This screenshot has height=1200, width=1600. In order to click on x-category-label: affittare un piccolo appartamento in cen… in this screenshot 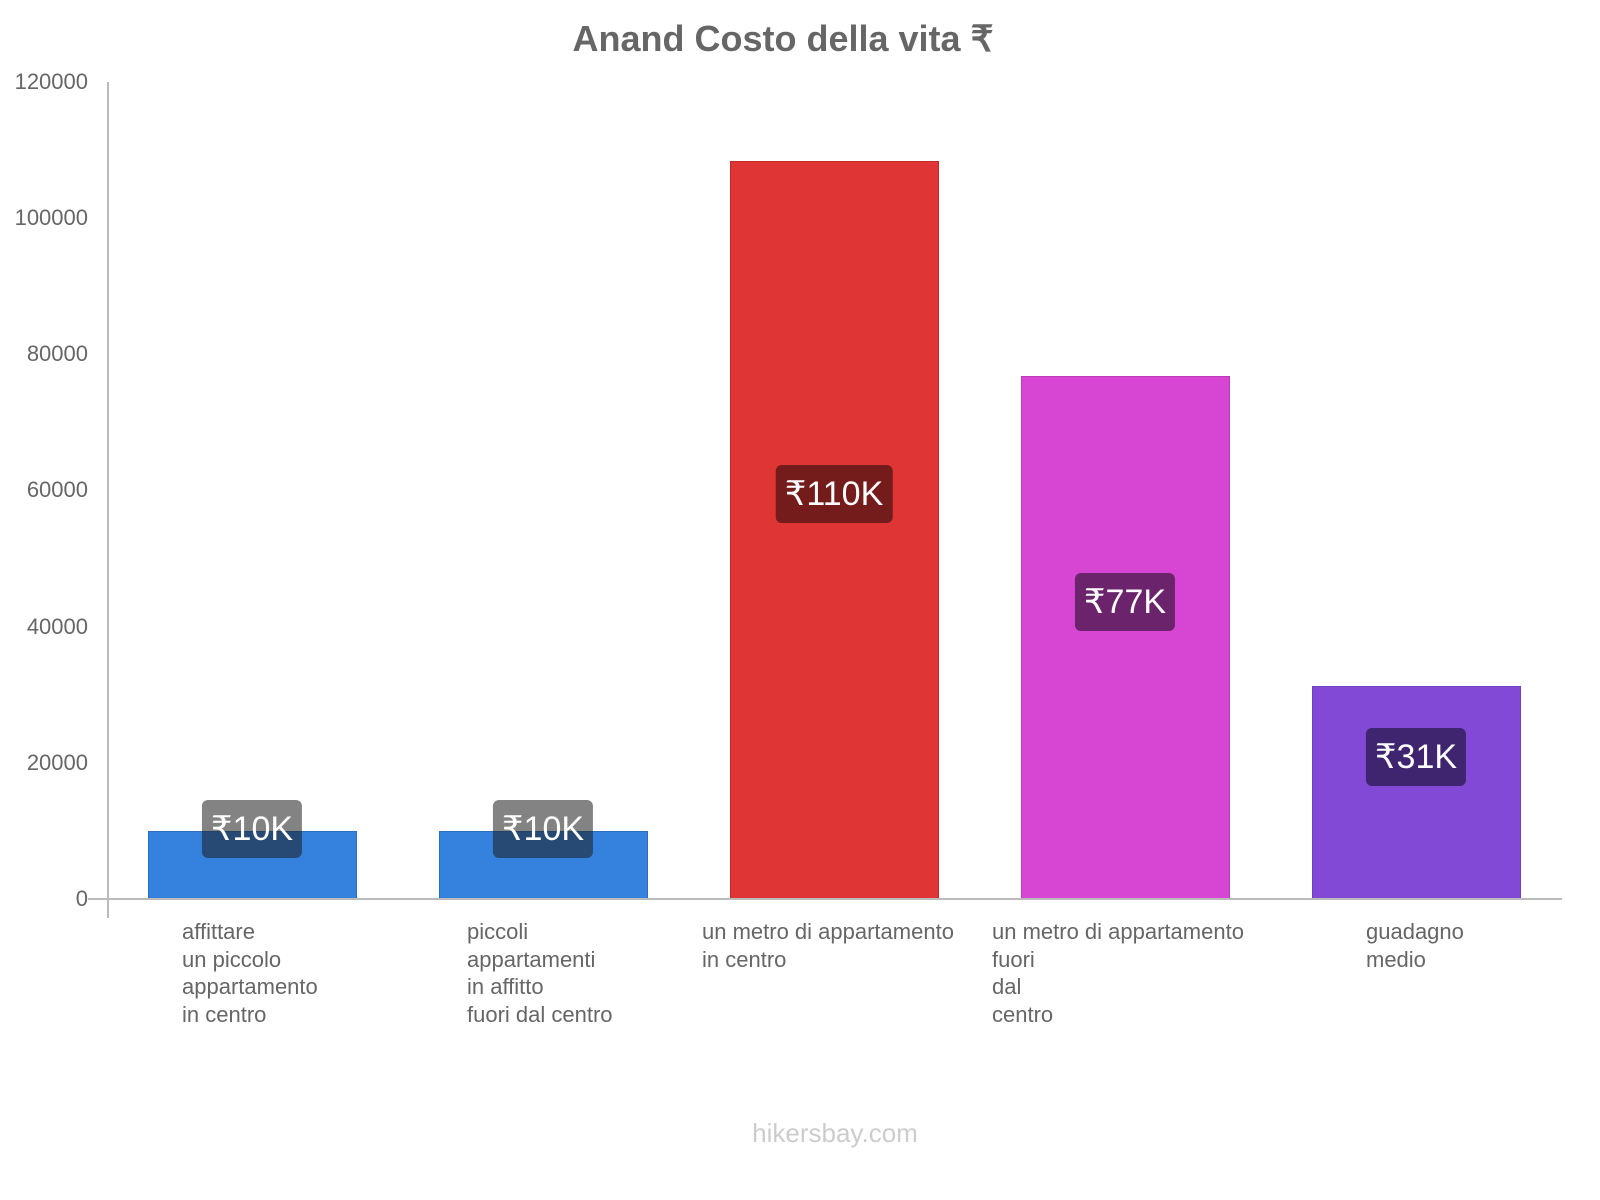, I will do `click(250, 973)`.